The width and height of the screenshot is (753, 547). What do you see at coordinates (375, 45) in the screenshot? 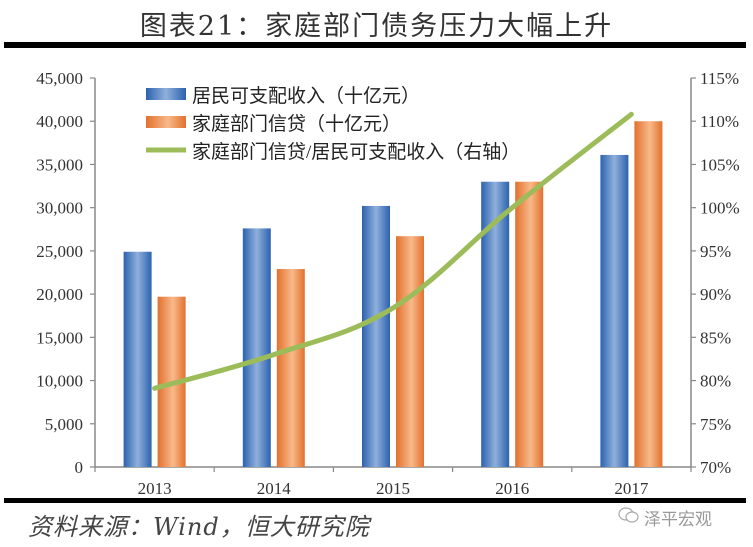
I see `title-divider` at bounding box center [375, 45].